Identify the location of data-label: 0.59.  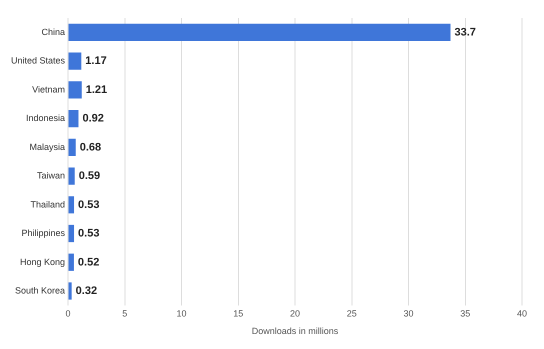
(89, 176).